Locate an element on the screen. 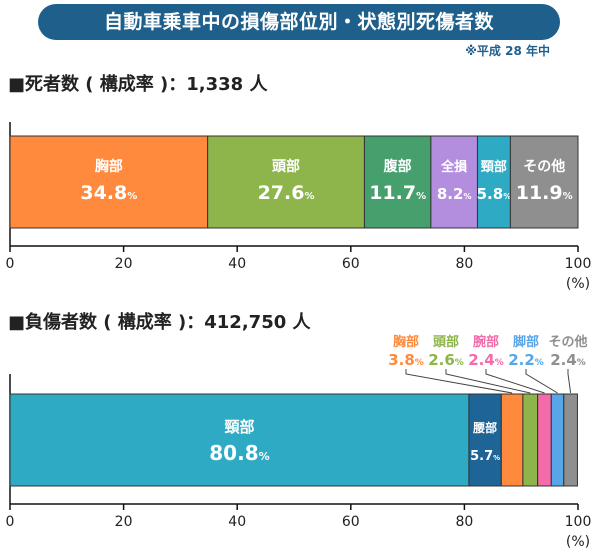 This screenshot has height=557, width=600. deaths-tick-label-0: 0 is located at coordinates (10, 264).